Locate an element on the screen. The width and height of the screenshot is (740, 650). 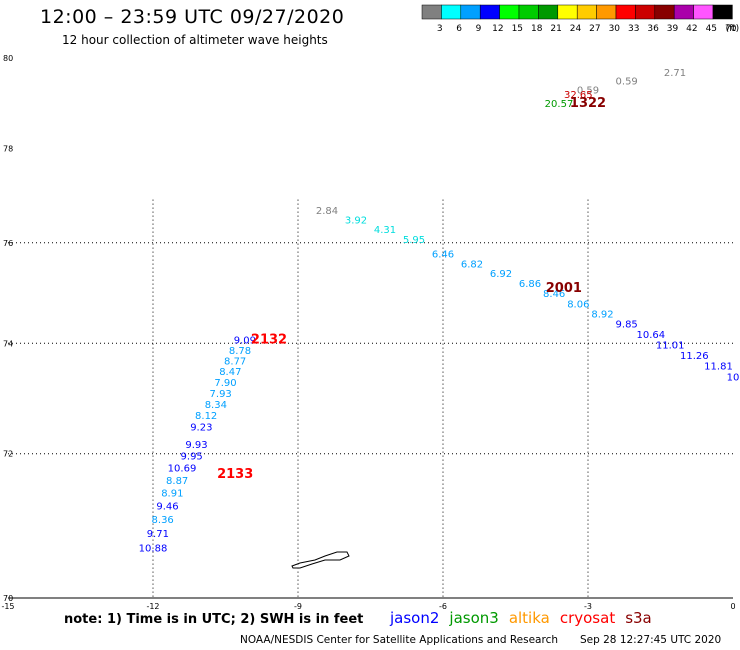
wave-height-label: 20.57 is located at coordinates (559, 104).